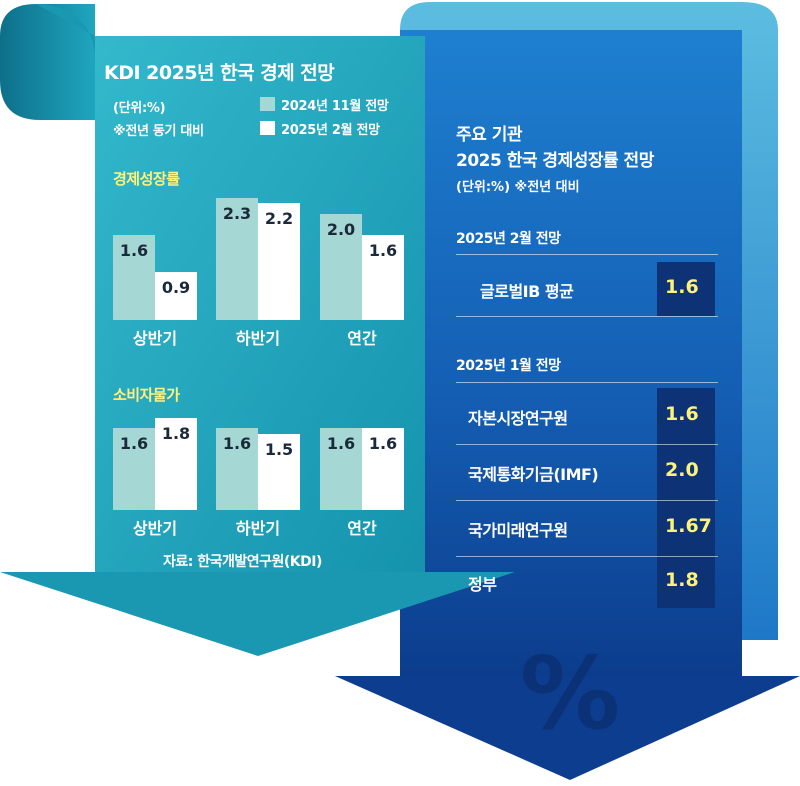 The height and width of the screenshot is (786, 800). I want to click on table-row-label: 자본시장연구원, so click(518, 418).